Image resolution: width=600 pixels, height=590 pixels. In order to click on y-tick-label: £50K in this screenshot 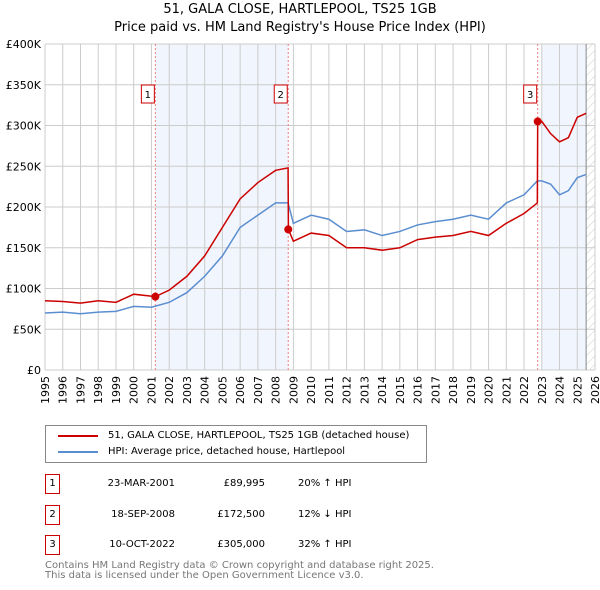, I will do `click(27, 329)`.